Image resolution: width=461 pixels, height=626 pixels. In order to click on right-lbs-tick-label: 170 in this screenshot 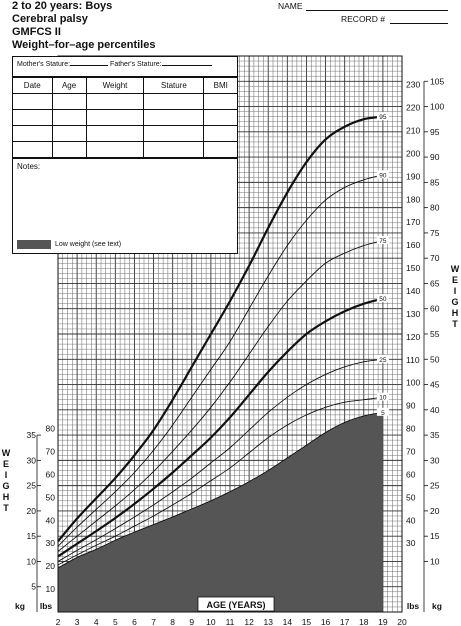, I will do `click(413, 222)`.